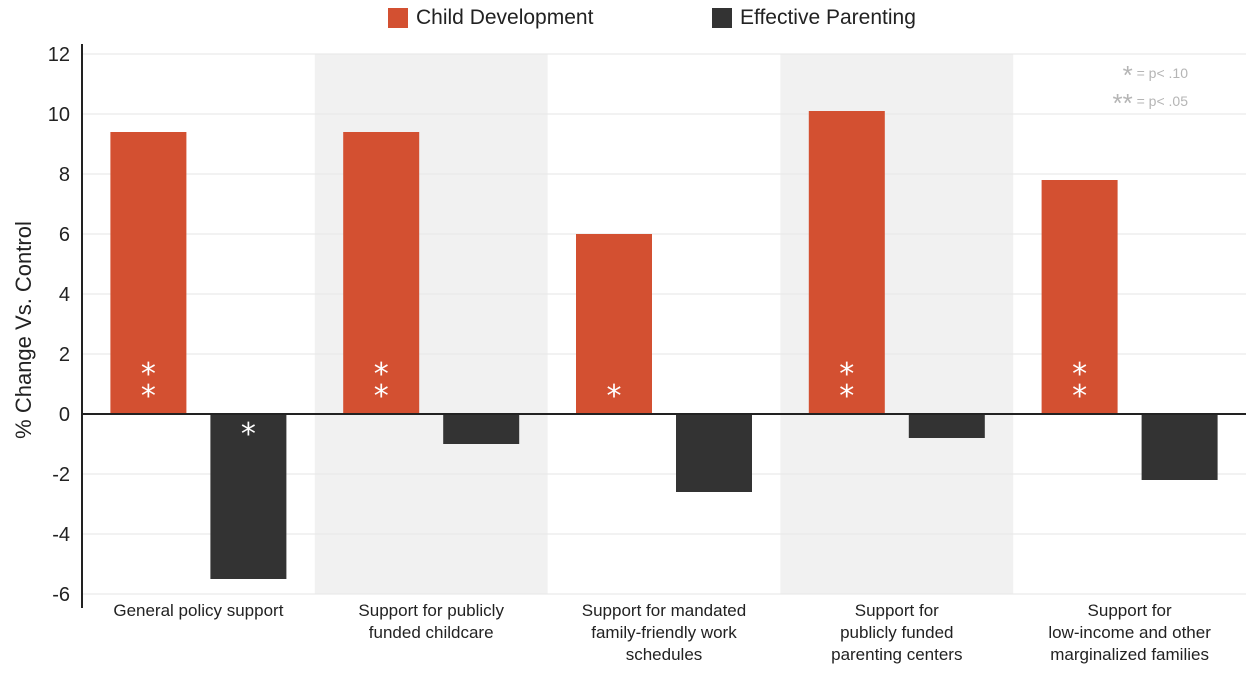  Describe the element at coordinates (828, 17) in the screenshot. I see `legend-label-parent: Effective Parenting` at that location.